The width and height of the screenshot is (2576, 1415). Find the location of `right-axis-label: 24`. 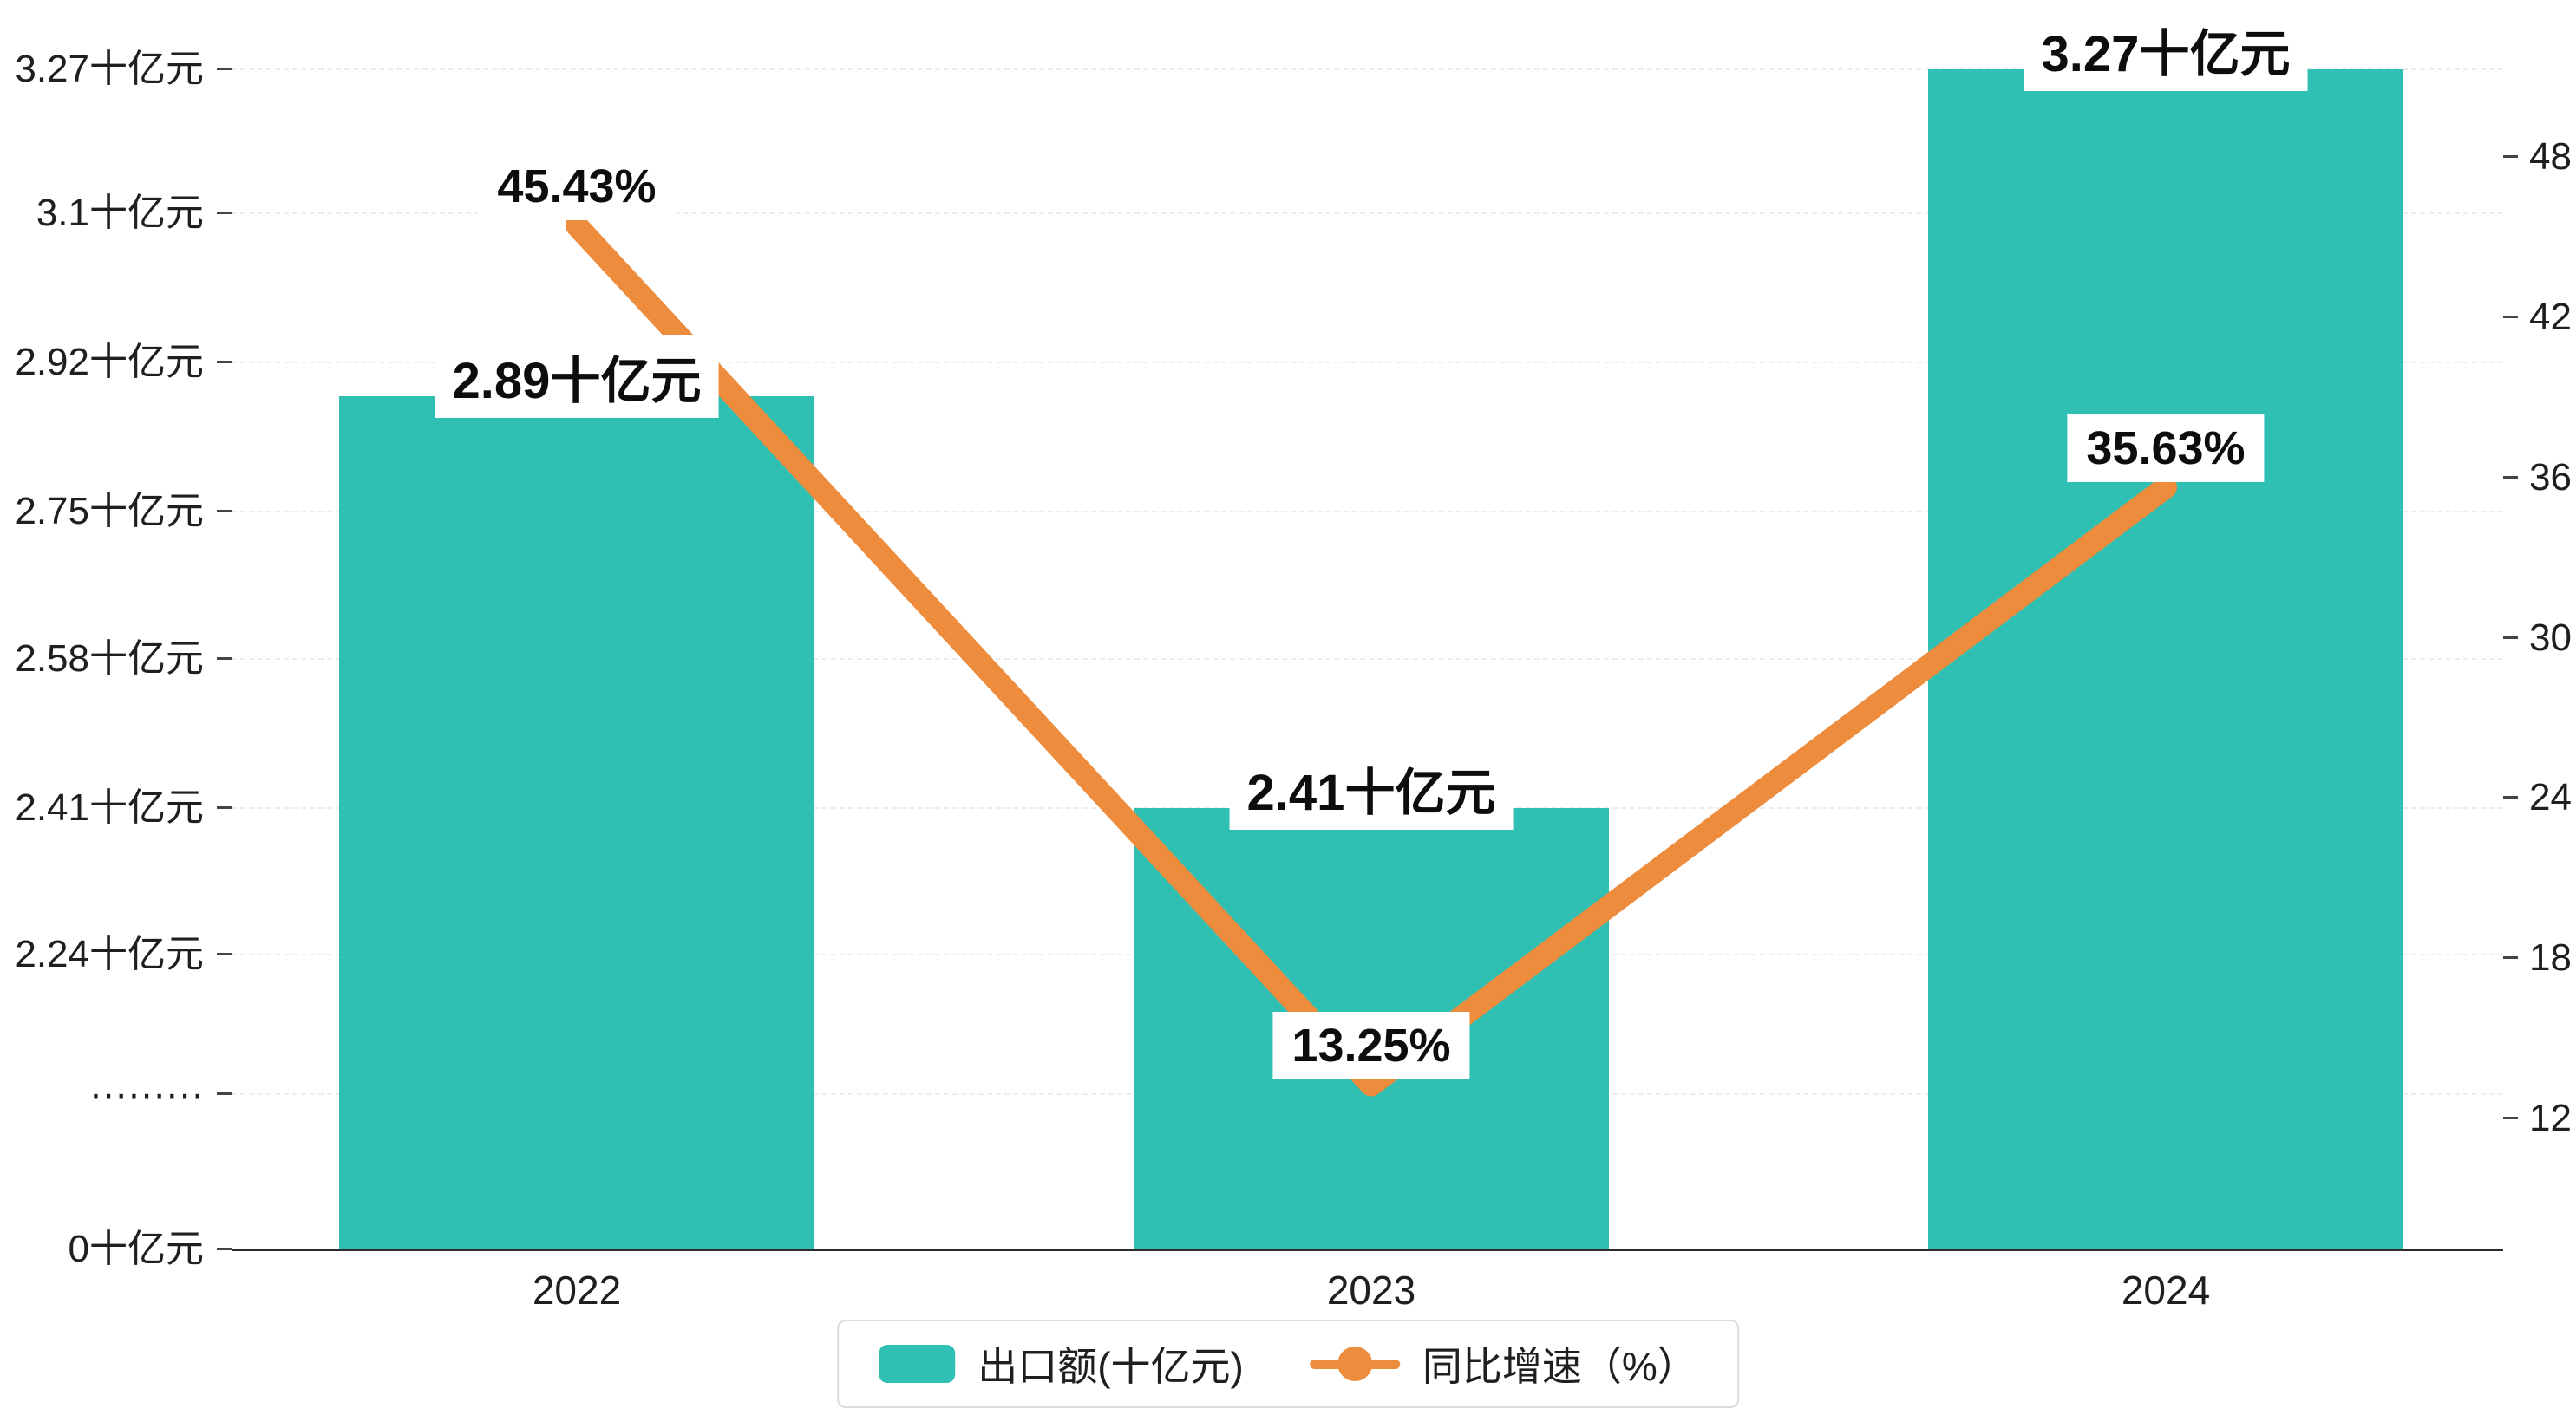

right-axis-label: 24 is located at coordinates (2550, 797).